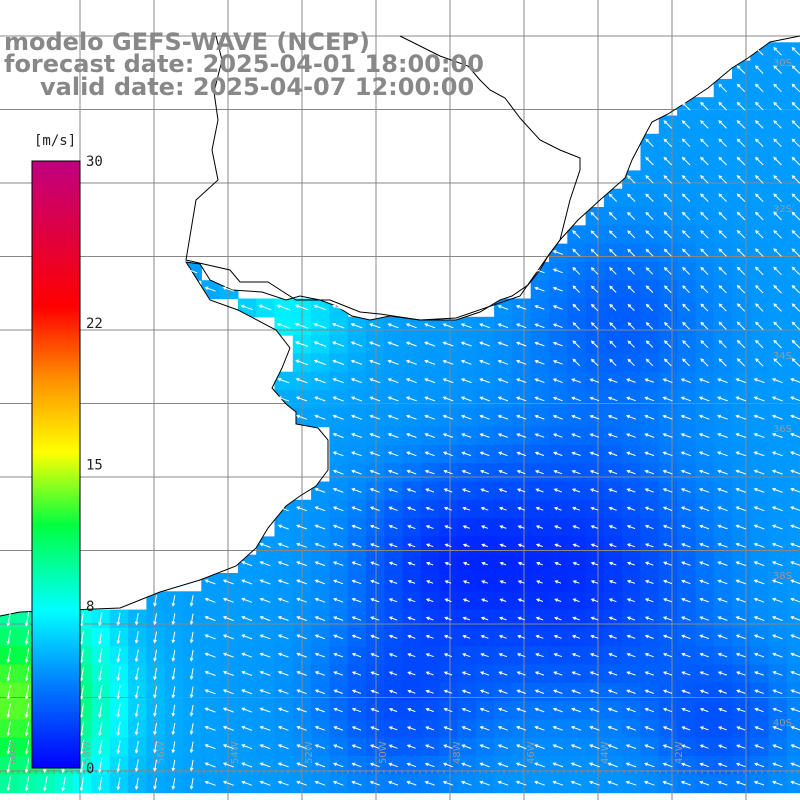 The image size is (800, 800). What do you see at coordinates (55, 141) in the screenshot?
I see `colorbar-unit: [m/s]` at bounding box center [55, 141].